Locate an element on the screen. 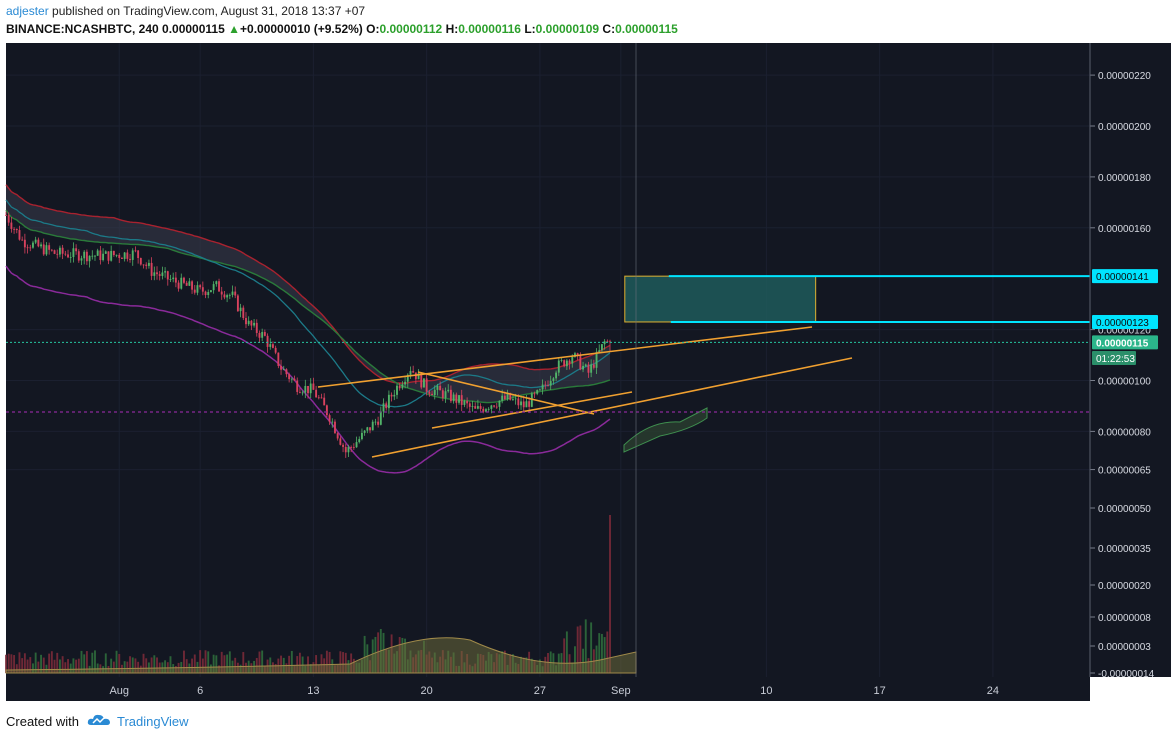 Image resolution: width=1171 pixels, height=739 pixels. tradingview-link: TradingView is located at coordinates (152, 721).